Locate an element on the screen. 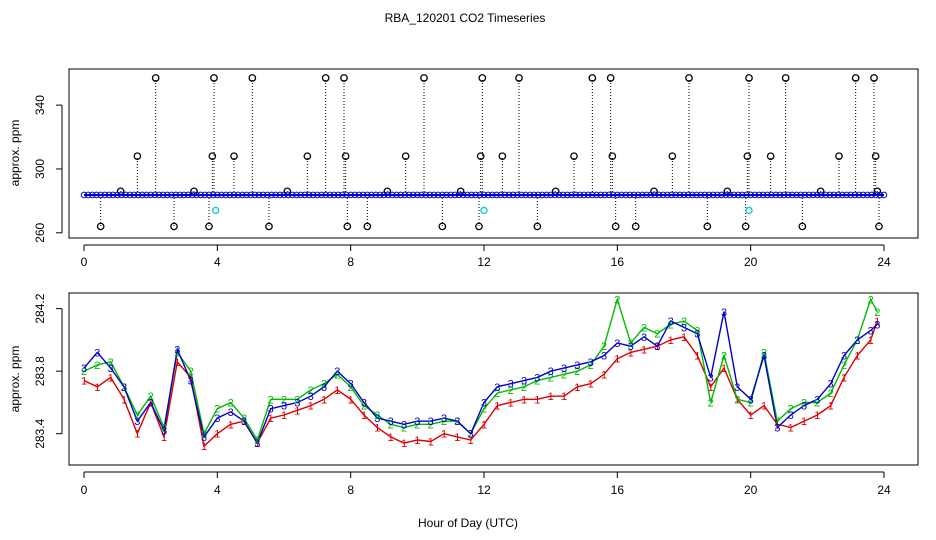 The width and height of the screenshot is (936, 540). bottom-y-tick-label: 283.4 is located at coordinates (40, 433).